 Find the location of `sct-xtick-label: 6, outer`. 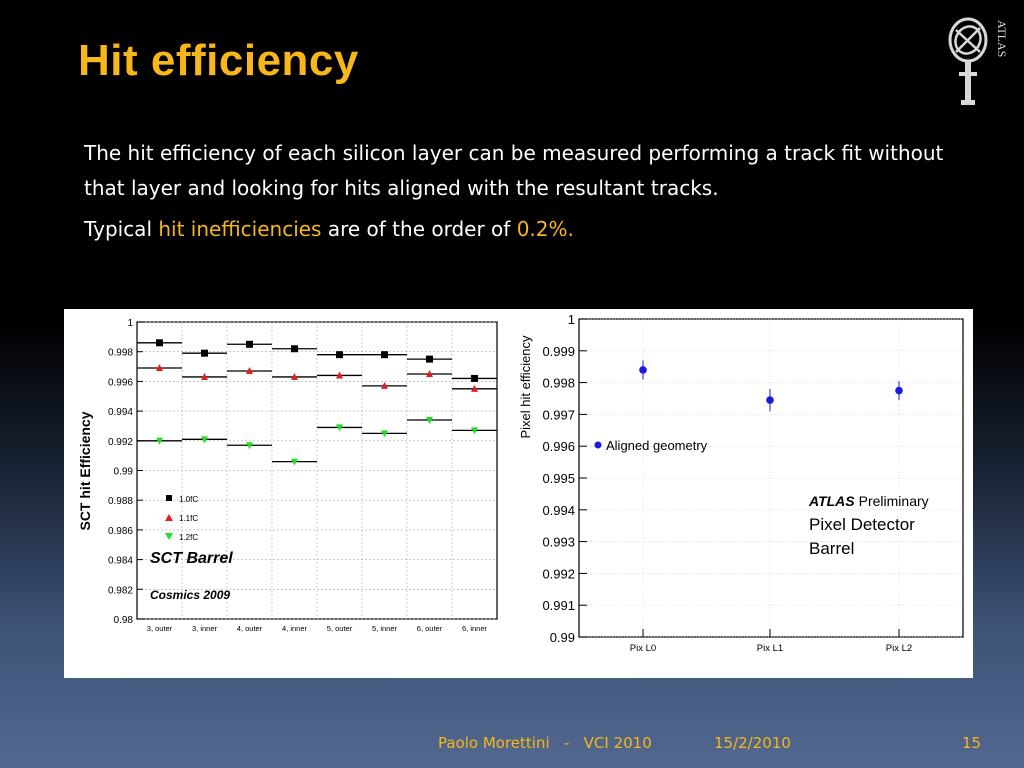

sct-xtick-label: 6, outer is located at coordinates (430, 628).